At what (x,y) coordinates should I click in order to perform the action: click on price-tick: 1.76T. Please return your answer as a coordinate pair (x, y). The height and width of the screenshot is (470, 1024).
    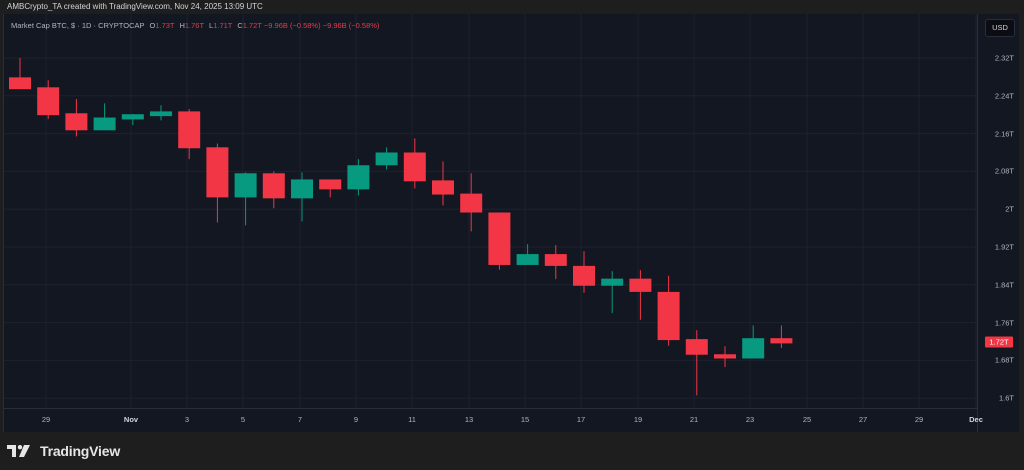
    Looking at the image, I should click on (1004, 323).